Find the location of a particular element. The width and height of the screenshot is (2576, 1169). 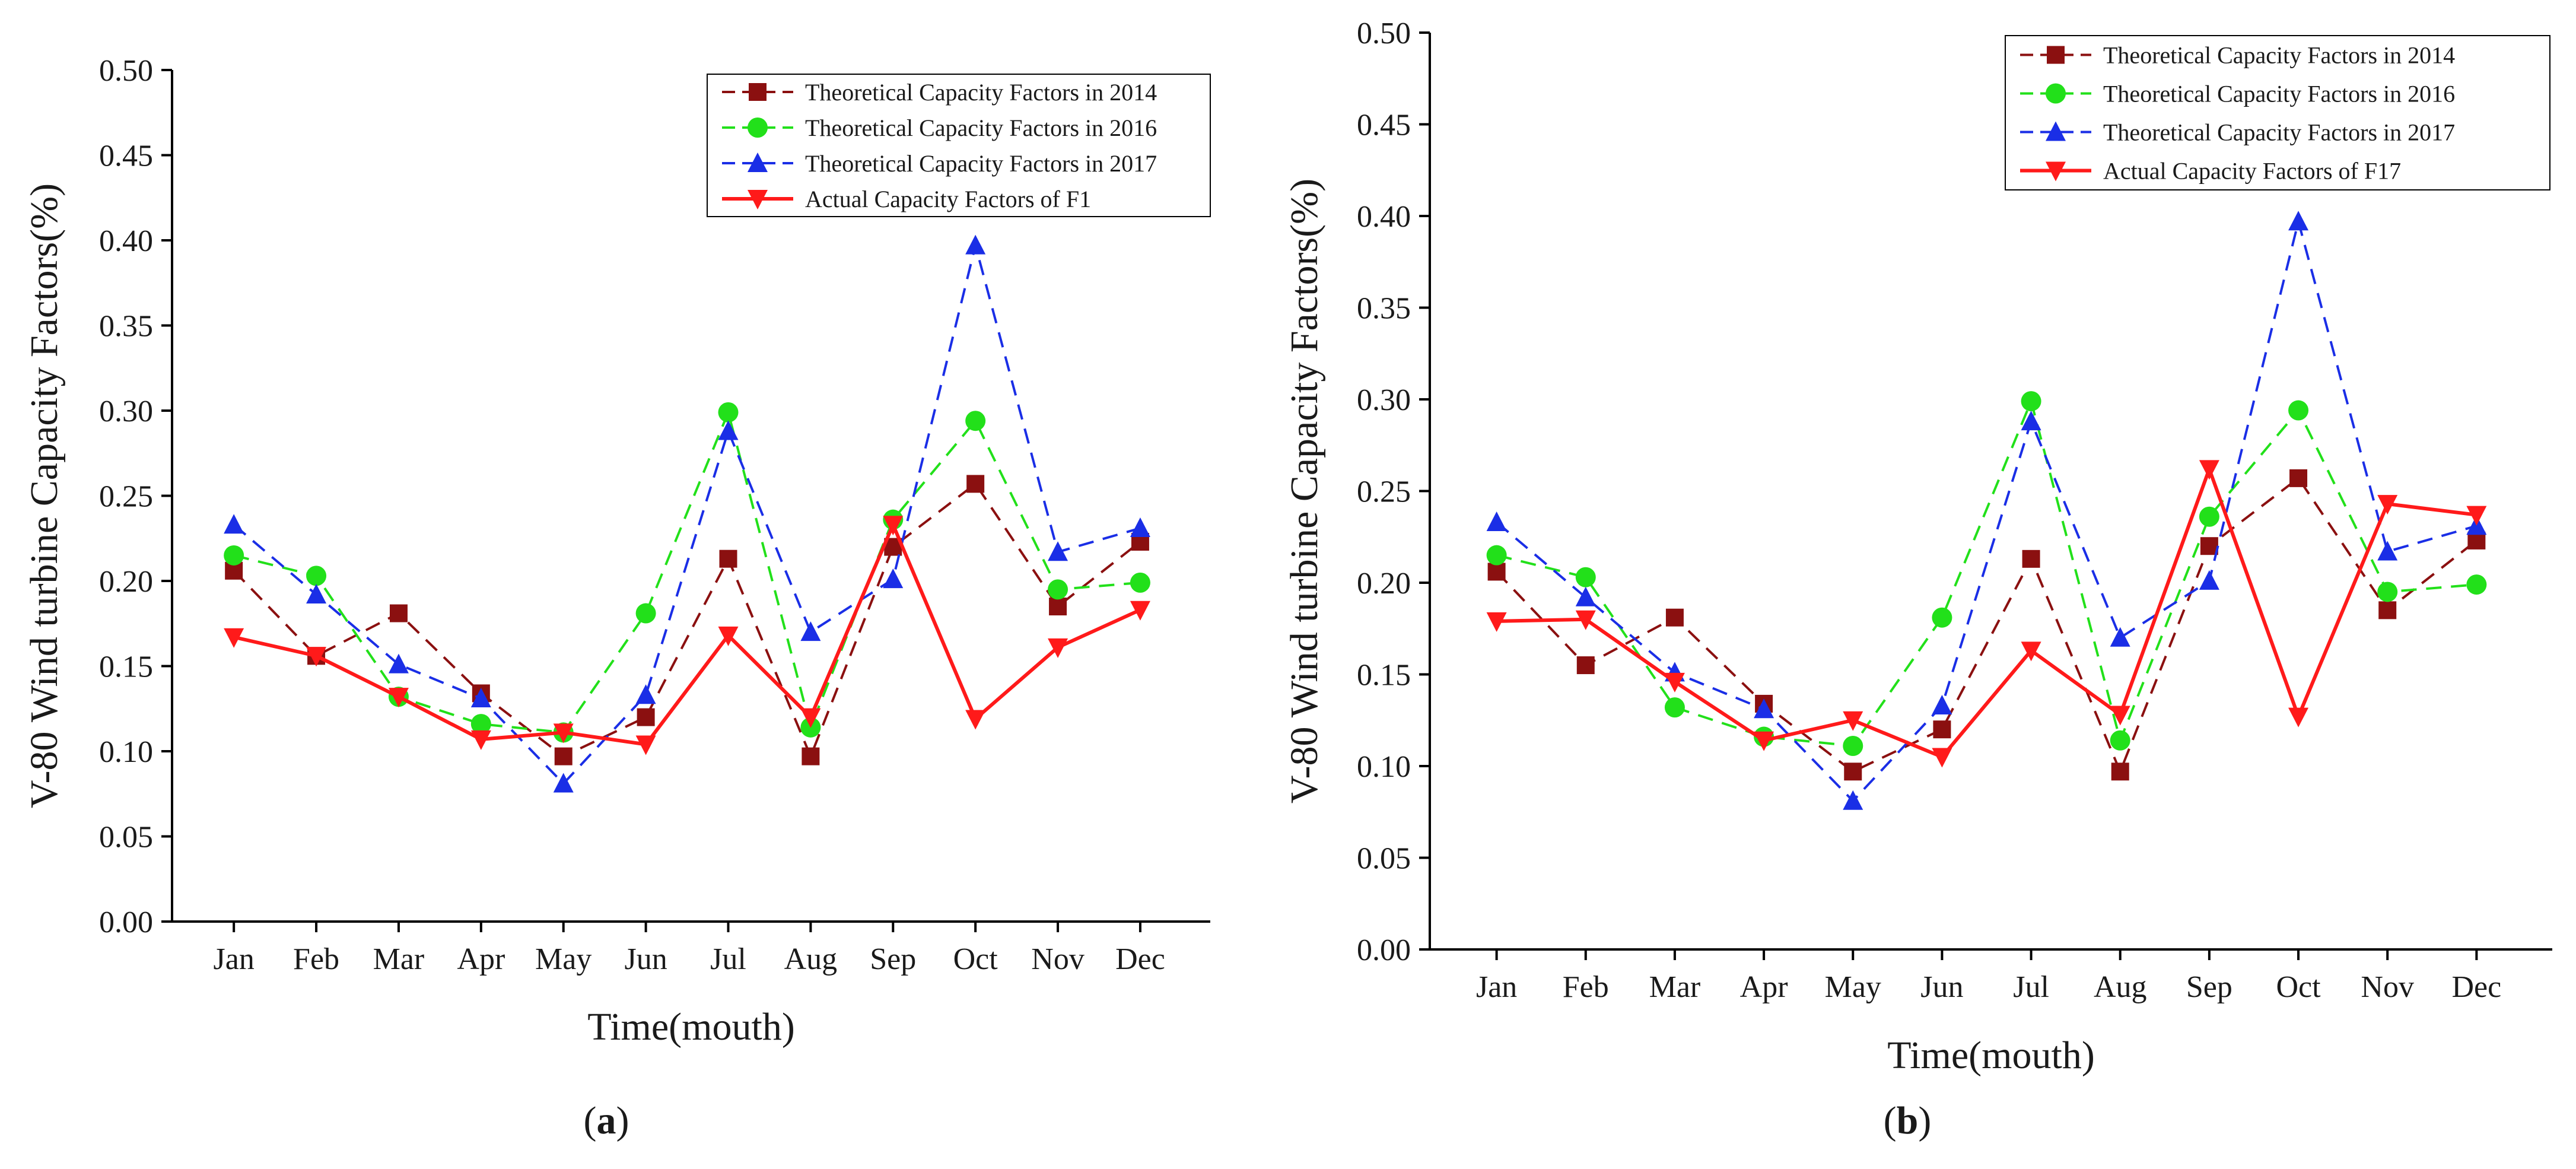

x-tick-label: Oct is located at coordinates (975, 959).